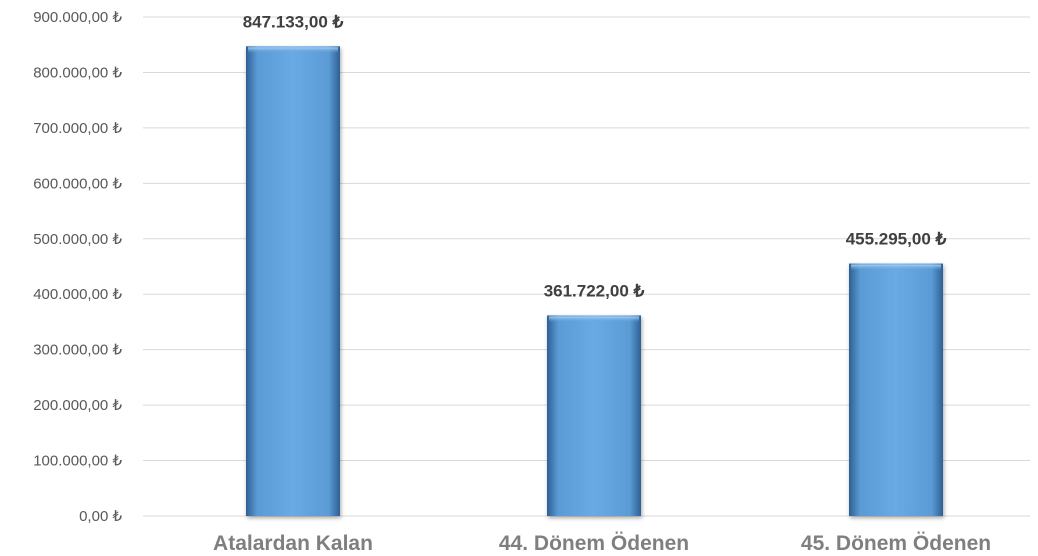  I want to click on y-tick-label: 100.000,00 ₺, so click(77, 461).